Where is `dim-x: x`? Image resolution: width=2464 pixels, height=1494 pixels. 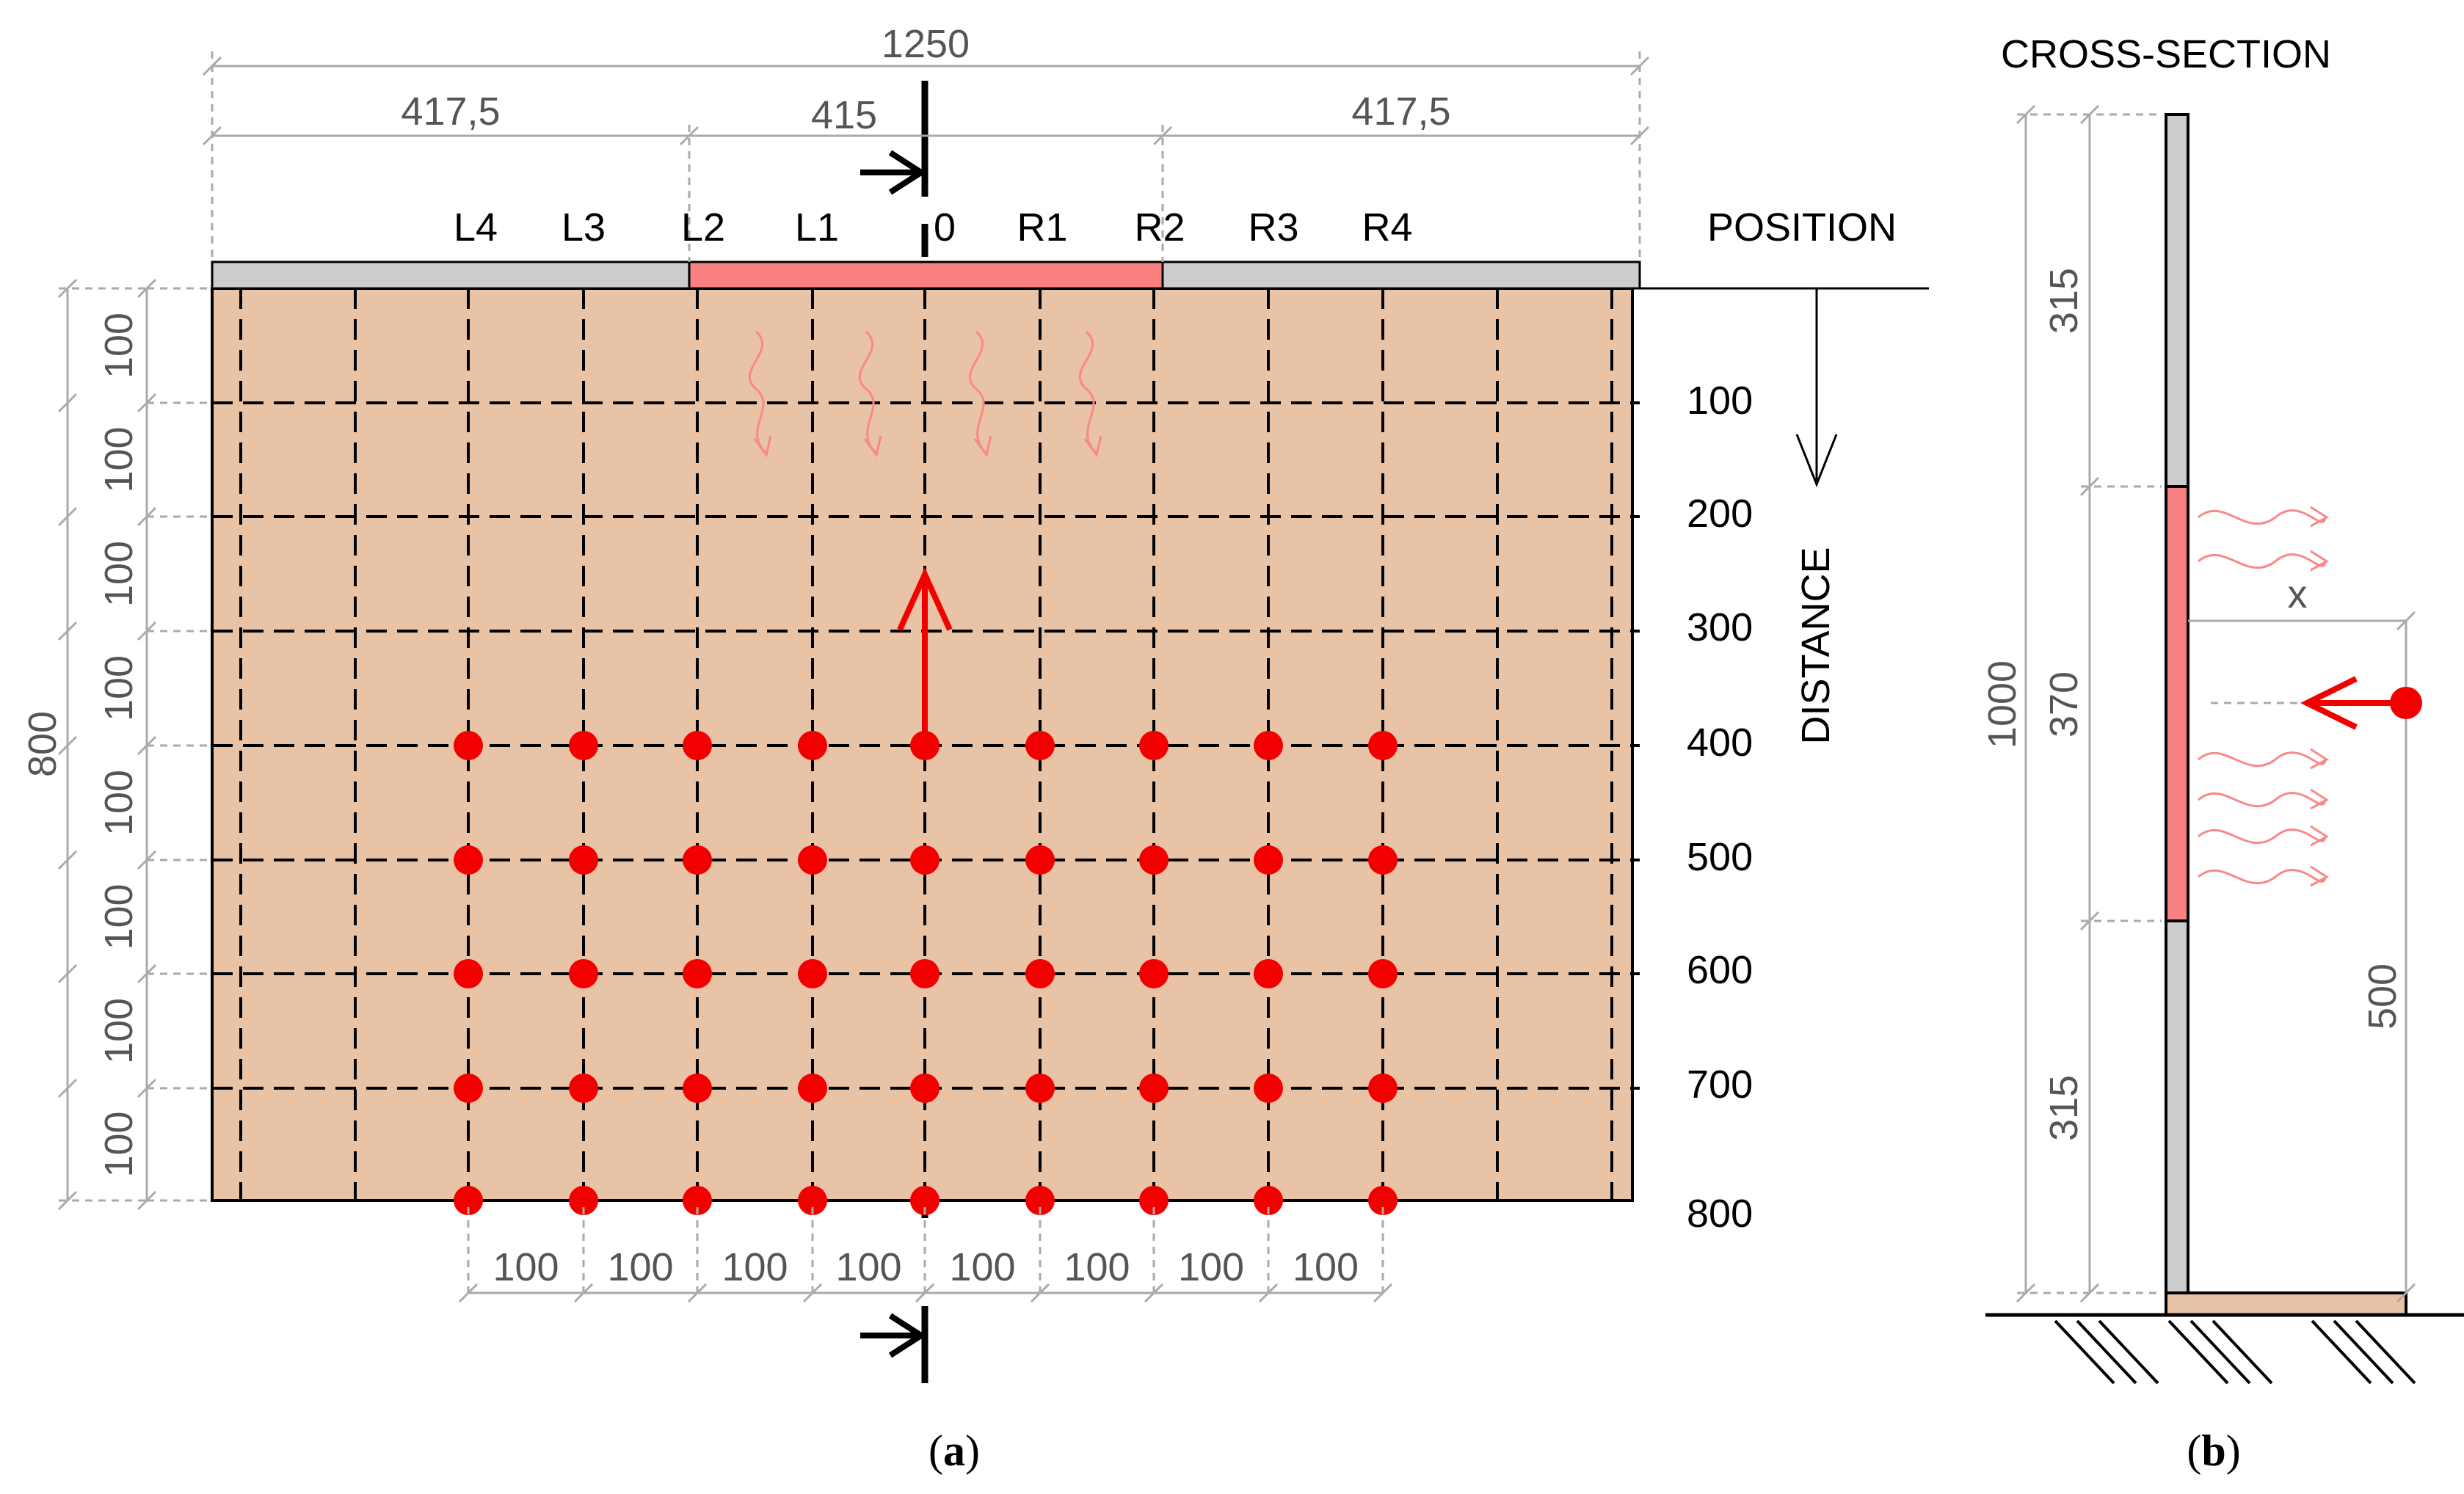 dim-x: x is located at coordinates (2298, 594).